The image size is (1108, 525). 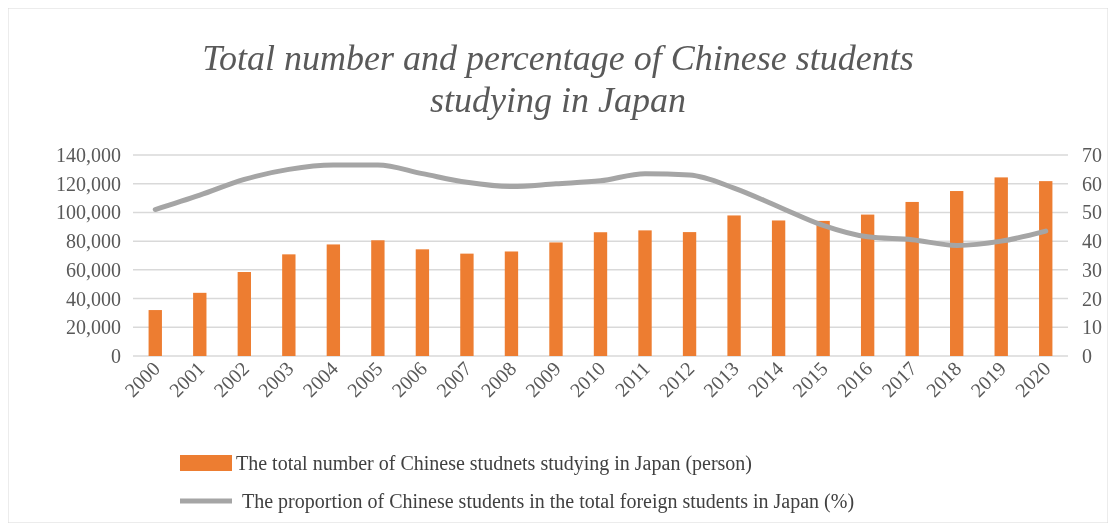 What do you see at coordinates (1092, 327) in the screenshot?
I see `y2-tick-label: 10` at bounding box center [1092, 327].